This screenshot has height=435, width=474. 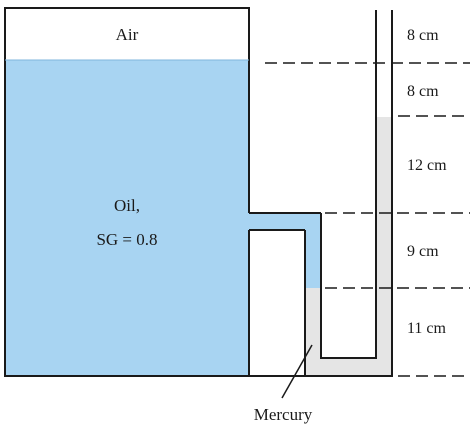 I want to click on u-tube-inner-wall, so click(x=348, y=184).